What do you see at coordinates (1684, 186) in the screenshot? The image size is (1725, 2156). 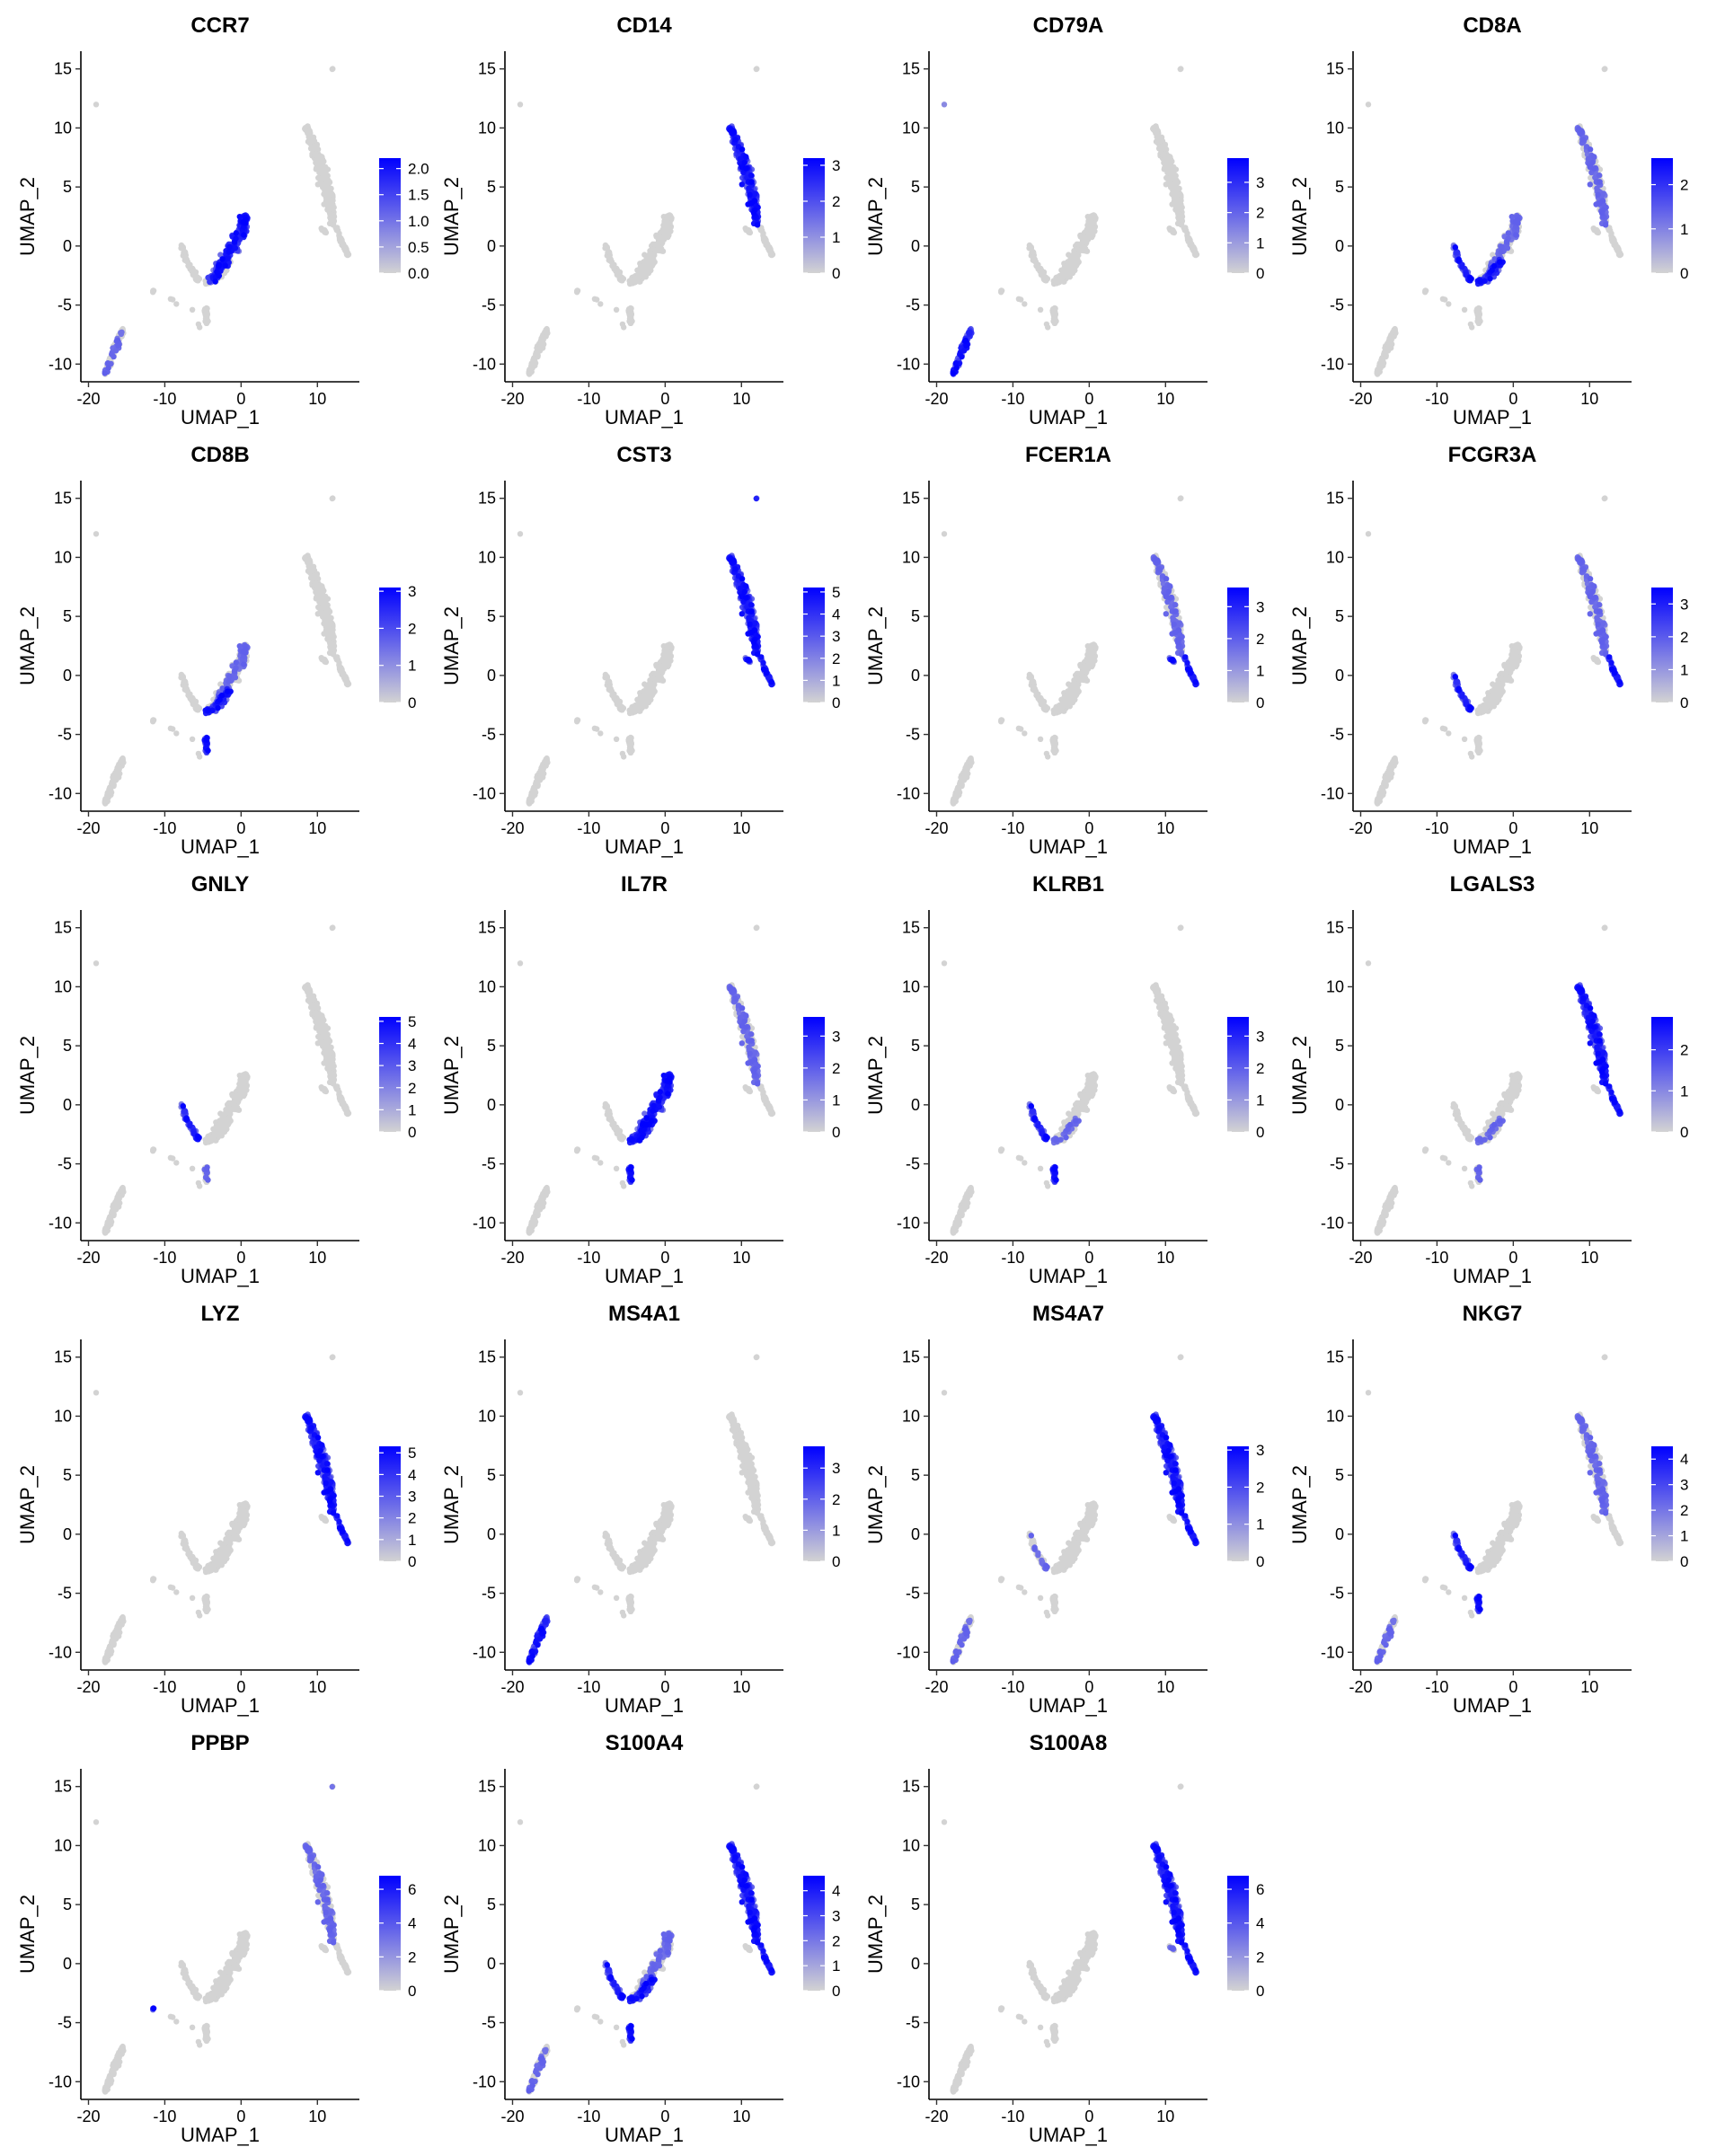 I see `colorbar-tick-label: 2` at bounding box center [1684, 186].